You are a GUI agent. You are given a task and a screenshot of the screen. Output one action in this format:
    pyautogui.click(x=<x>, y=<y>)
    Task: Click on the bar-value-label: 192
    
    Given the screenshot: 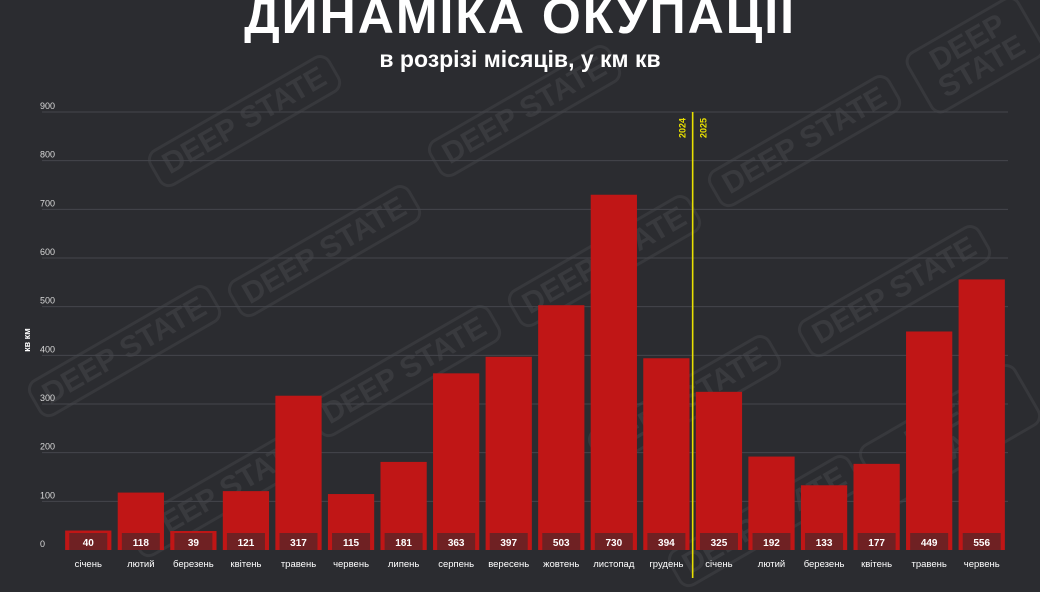 What is the action you would take?
    pyautogui.click(x=771, y=543)
    